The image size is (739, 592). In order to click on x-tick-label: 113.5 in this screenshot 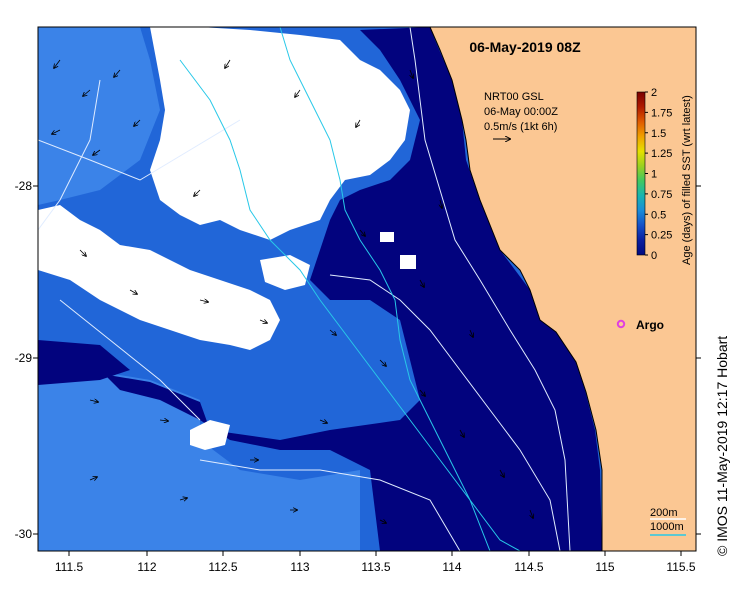, I will do `click(375, 567)`.